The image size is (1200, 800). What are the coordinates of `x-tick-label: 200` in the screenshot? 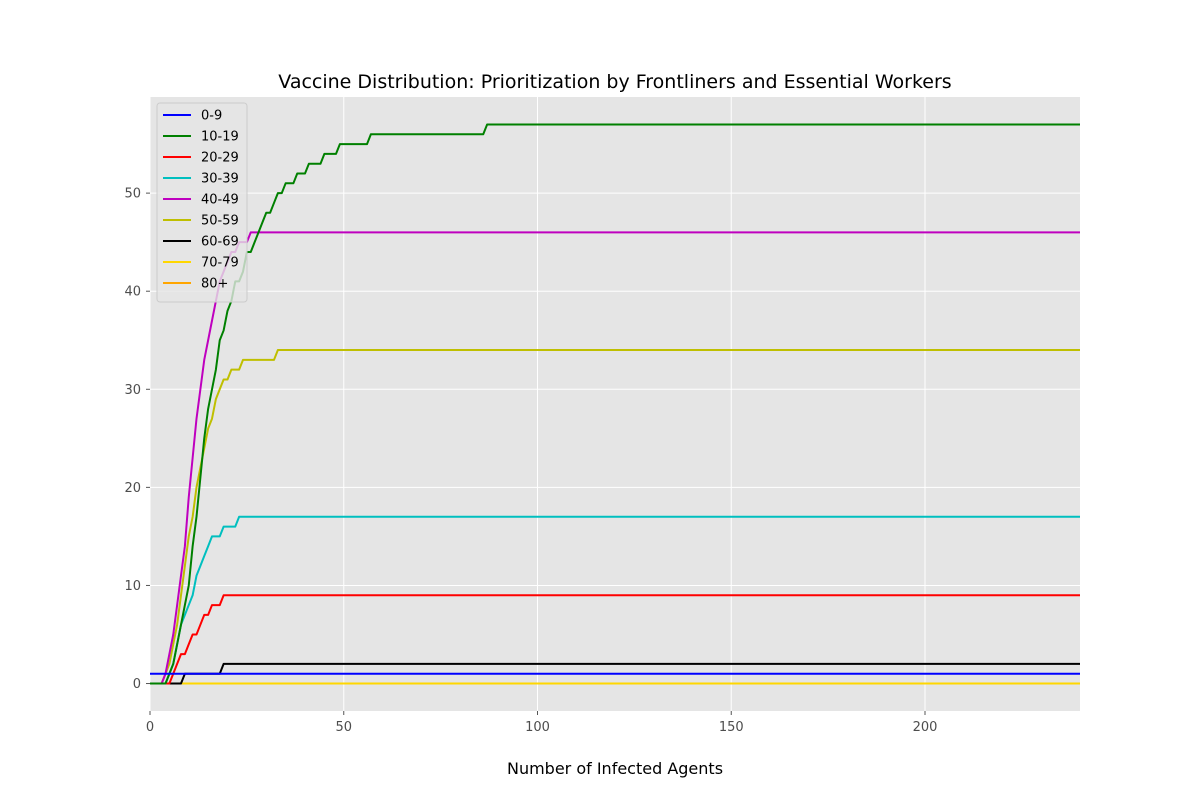 It's located at (925, 727).